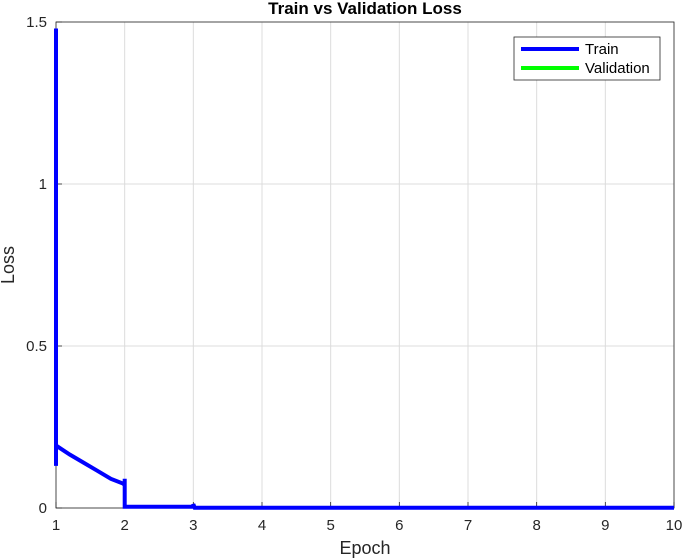 The width and height of the screenshot is (685, 560). Describe the element at coordinates (605, 525) in the screenshot. I see `x-tick-label: 9` at that location.